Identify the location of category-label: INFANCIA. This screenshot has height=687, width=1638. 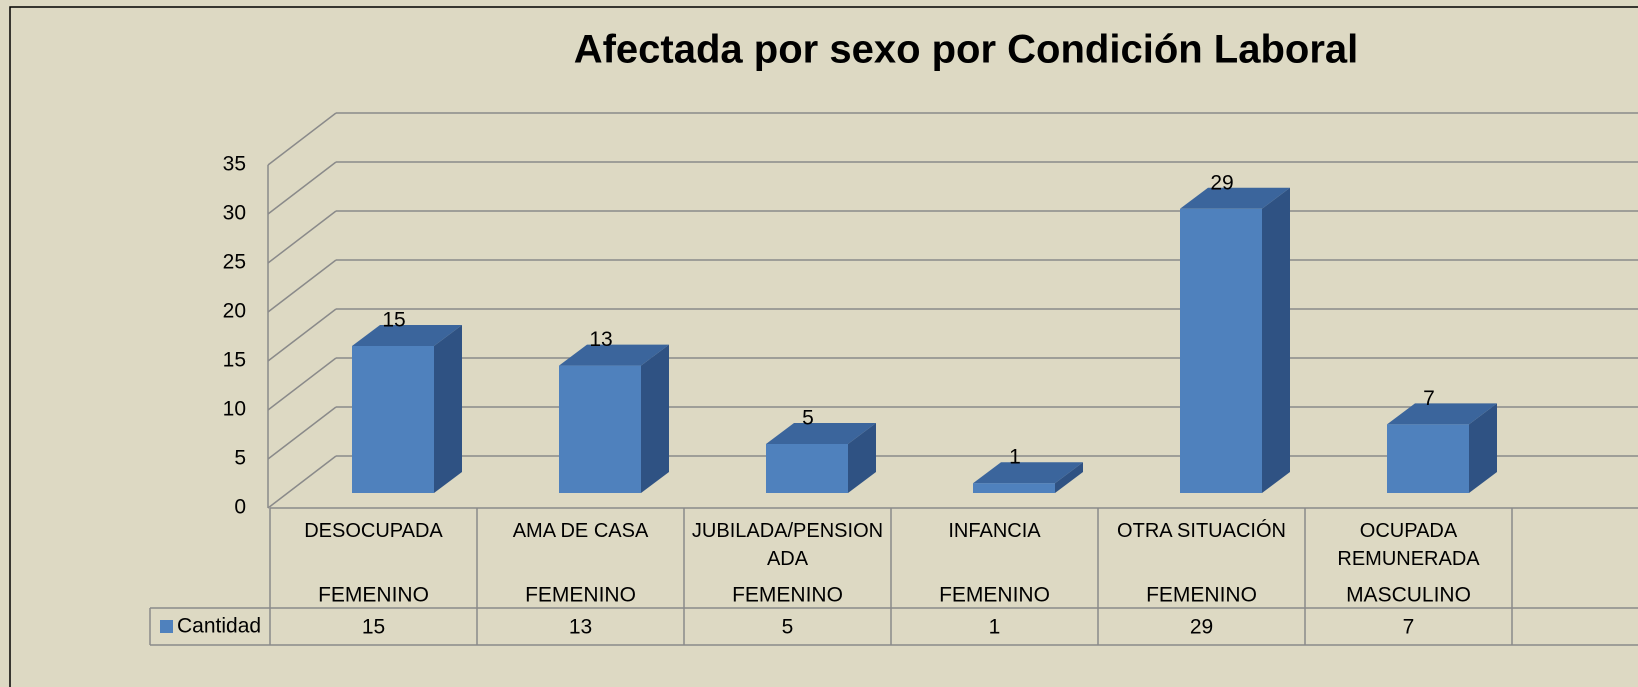
(994, 531).